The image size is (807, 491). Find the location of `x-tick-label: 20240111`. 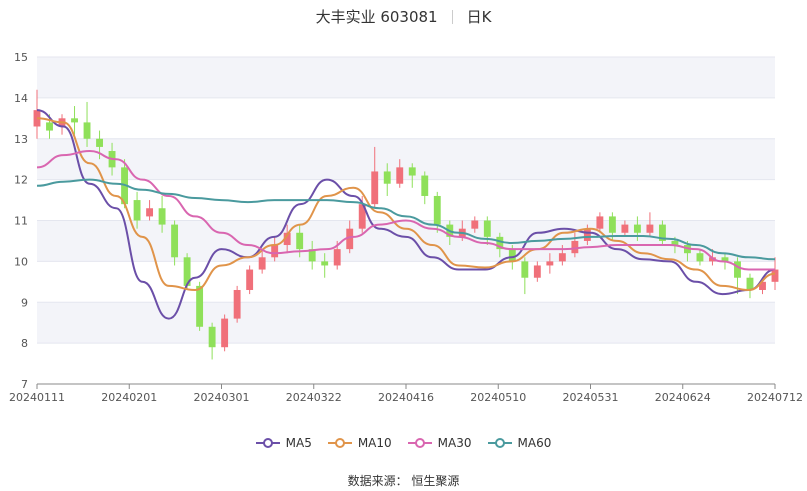

x-tick-label: 20240111 is located at coordinates (37, 397).